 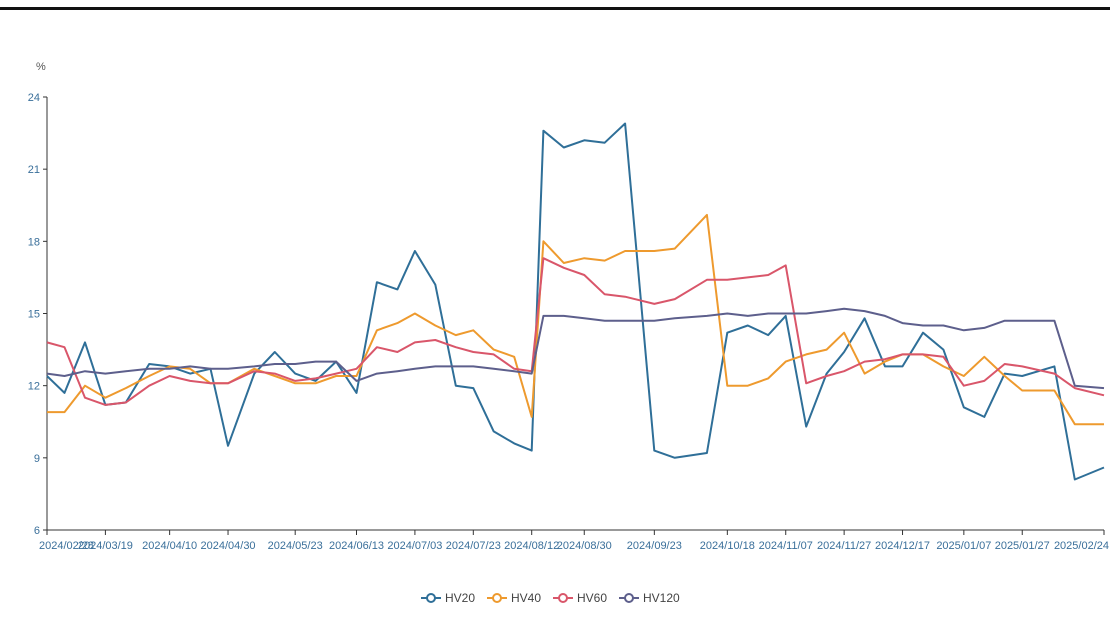 I want to click on legend-item-hv40: HV40, so click(x=514, y=598).